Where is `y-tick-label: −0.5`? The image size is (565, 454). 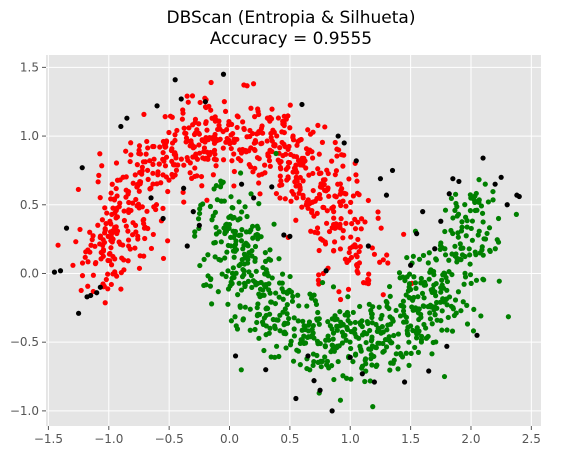 y-tick-label: −0.5 is located at coordinates (24, 342).